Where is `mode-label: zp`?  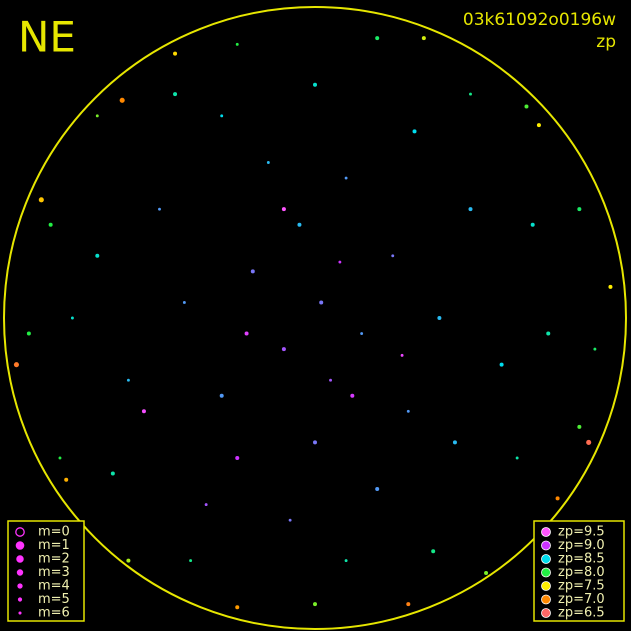 mode-label: zp is located at coordinates (606, 42).